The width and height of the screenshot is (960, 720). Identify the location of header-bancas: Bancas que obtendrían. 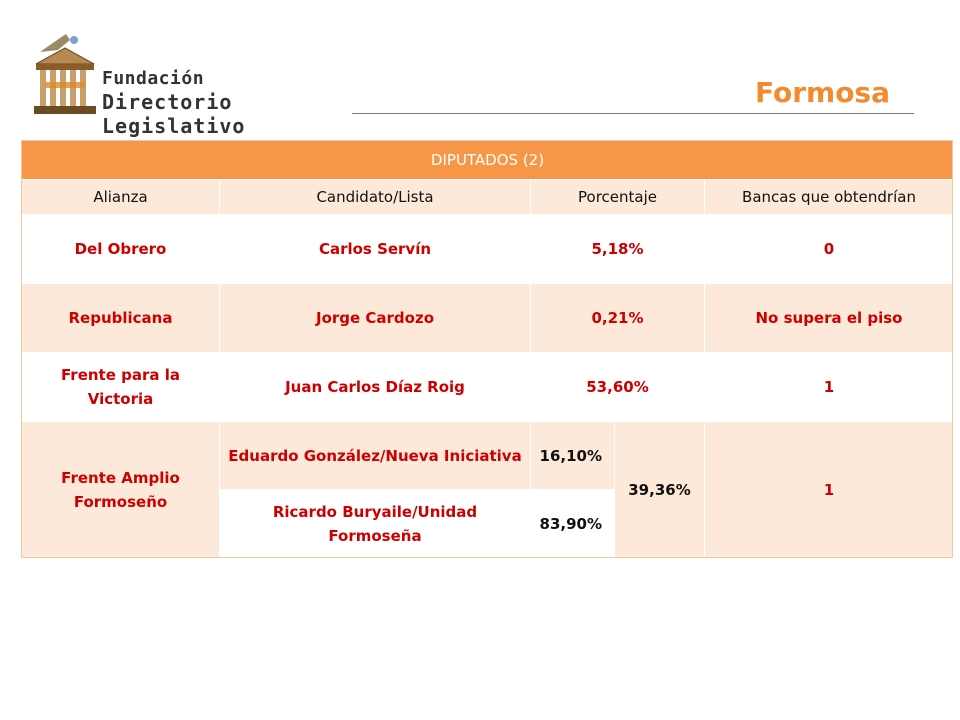
(829, 197).